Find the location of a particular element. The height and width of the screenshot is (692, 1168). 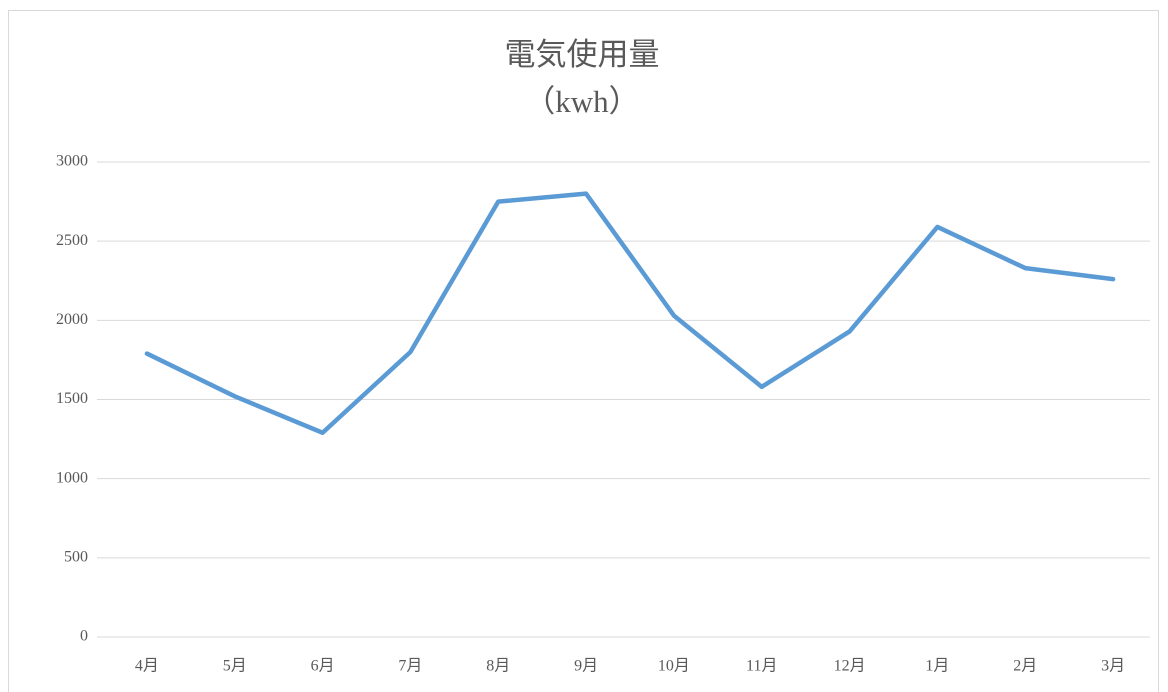

y-tick-label: 1500 is located at coordinates (72, 398).